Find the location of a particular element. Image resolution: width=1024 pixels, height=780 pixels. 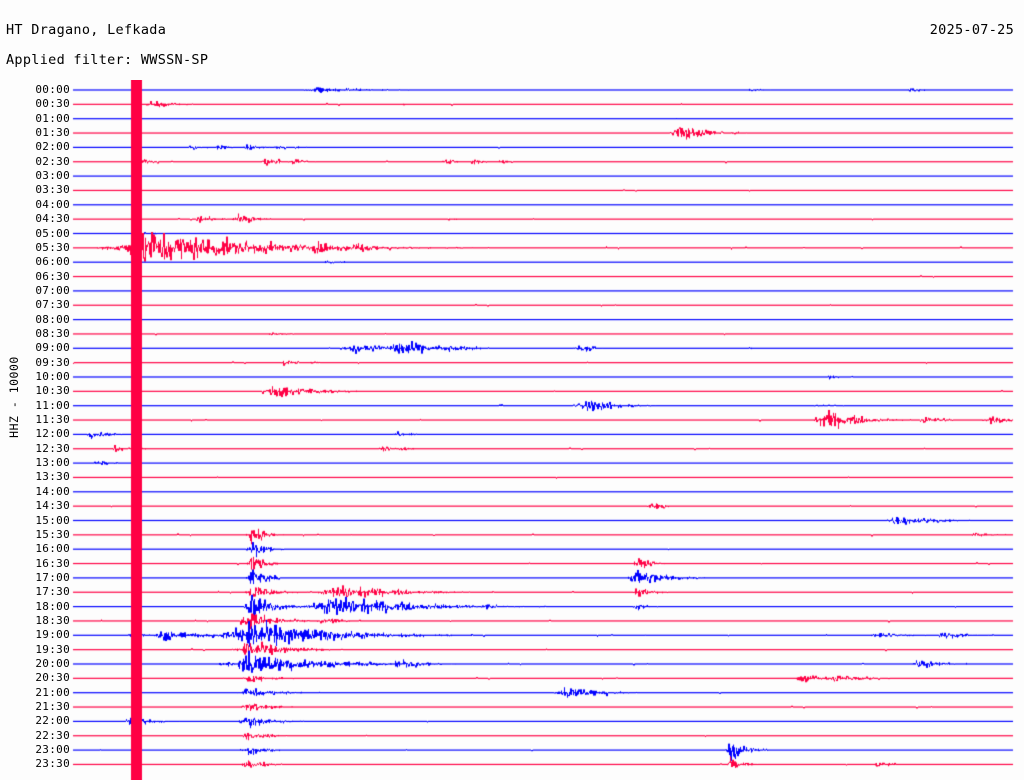

applied-filter-label: Applied filter: WWSSN-SP is located at coordinates (107, 60).